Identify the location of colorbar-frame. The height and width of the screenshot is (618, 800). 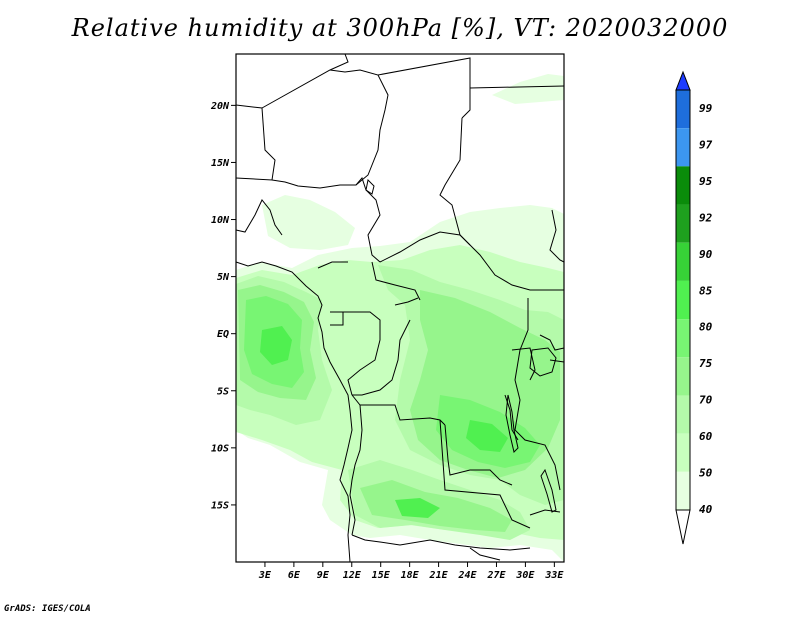
(683, 300).